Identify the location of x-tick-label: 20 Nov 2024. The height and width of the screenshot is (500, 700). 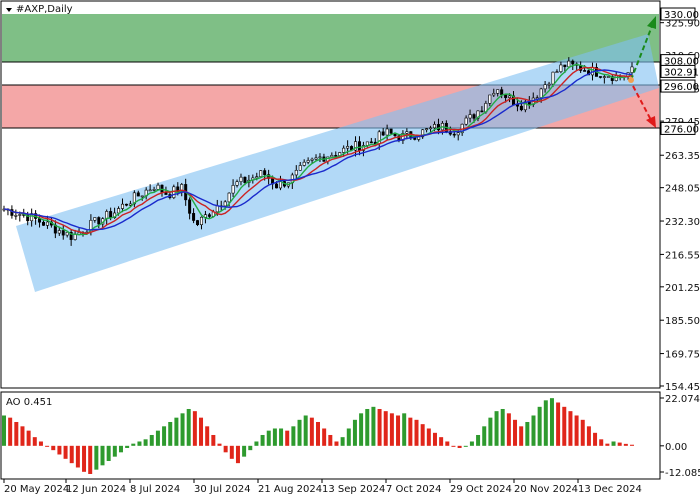
(546, 489).